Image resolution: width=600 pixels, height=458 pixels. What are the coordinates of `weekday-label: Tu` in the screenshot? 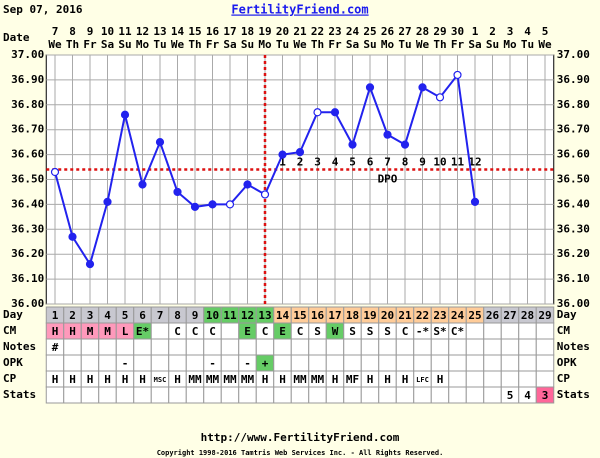 It's located at (527, 44).